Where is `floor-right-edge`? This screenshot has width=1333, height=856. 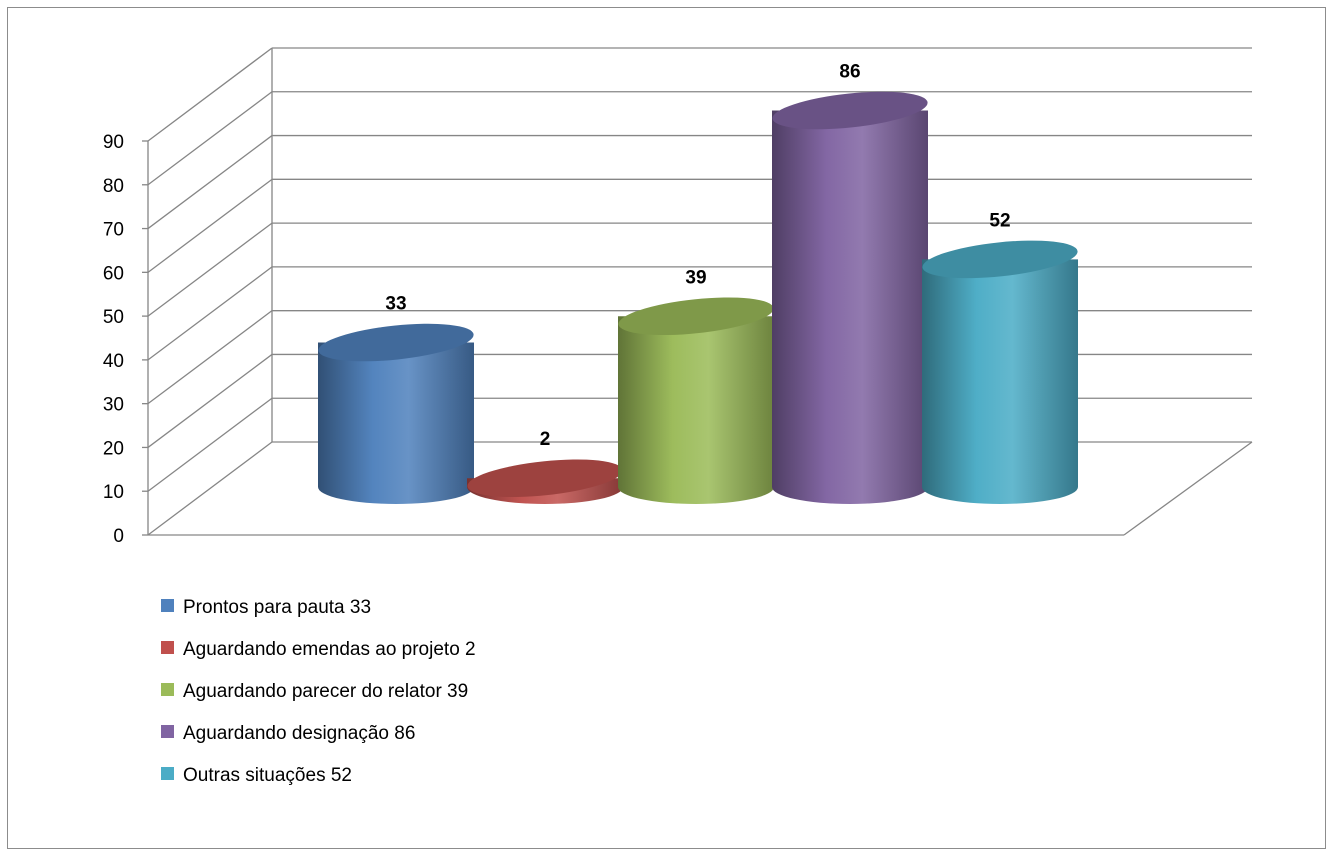 floor-right-edge is located at coordinates (1188, 488).